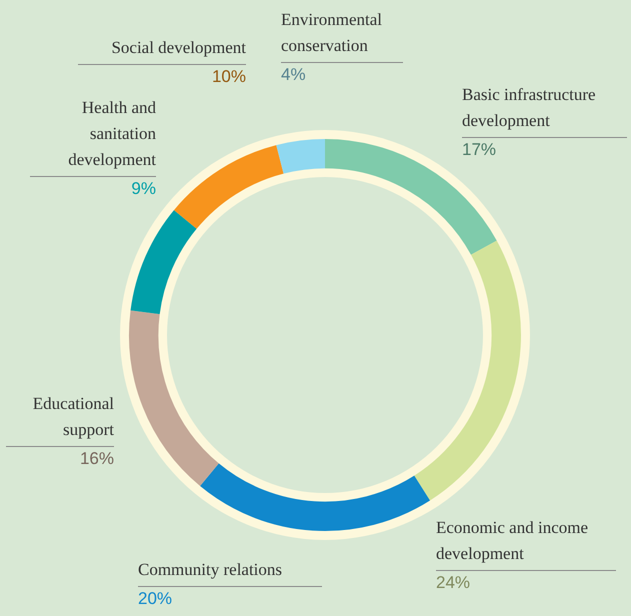 The height and width of the screenshot is (616, 631). What do you see at coordinates (230, 572) in the screenshot?
I see `slice-label: Community relations` at bounding box center [230, 572].